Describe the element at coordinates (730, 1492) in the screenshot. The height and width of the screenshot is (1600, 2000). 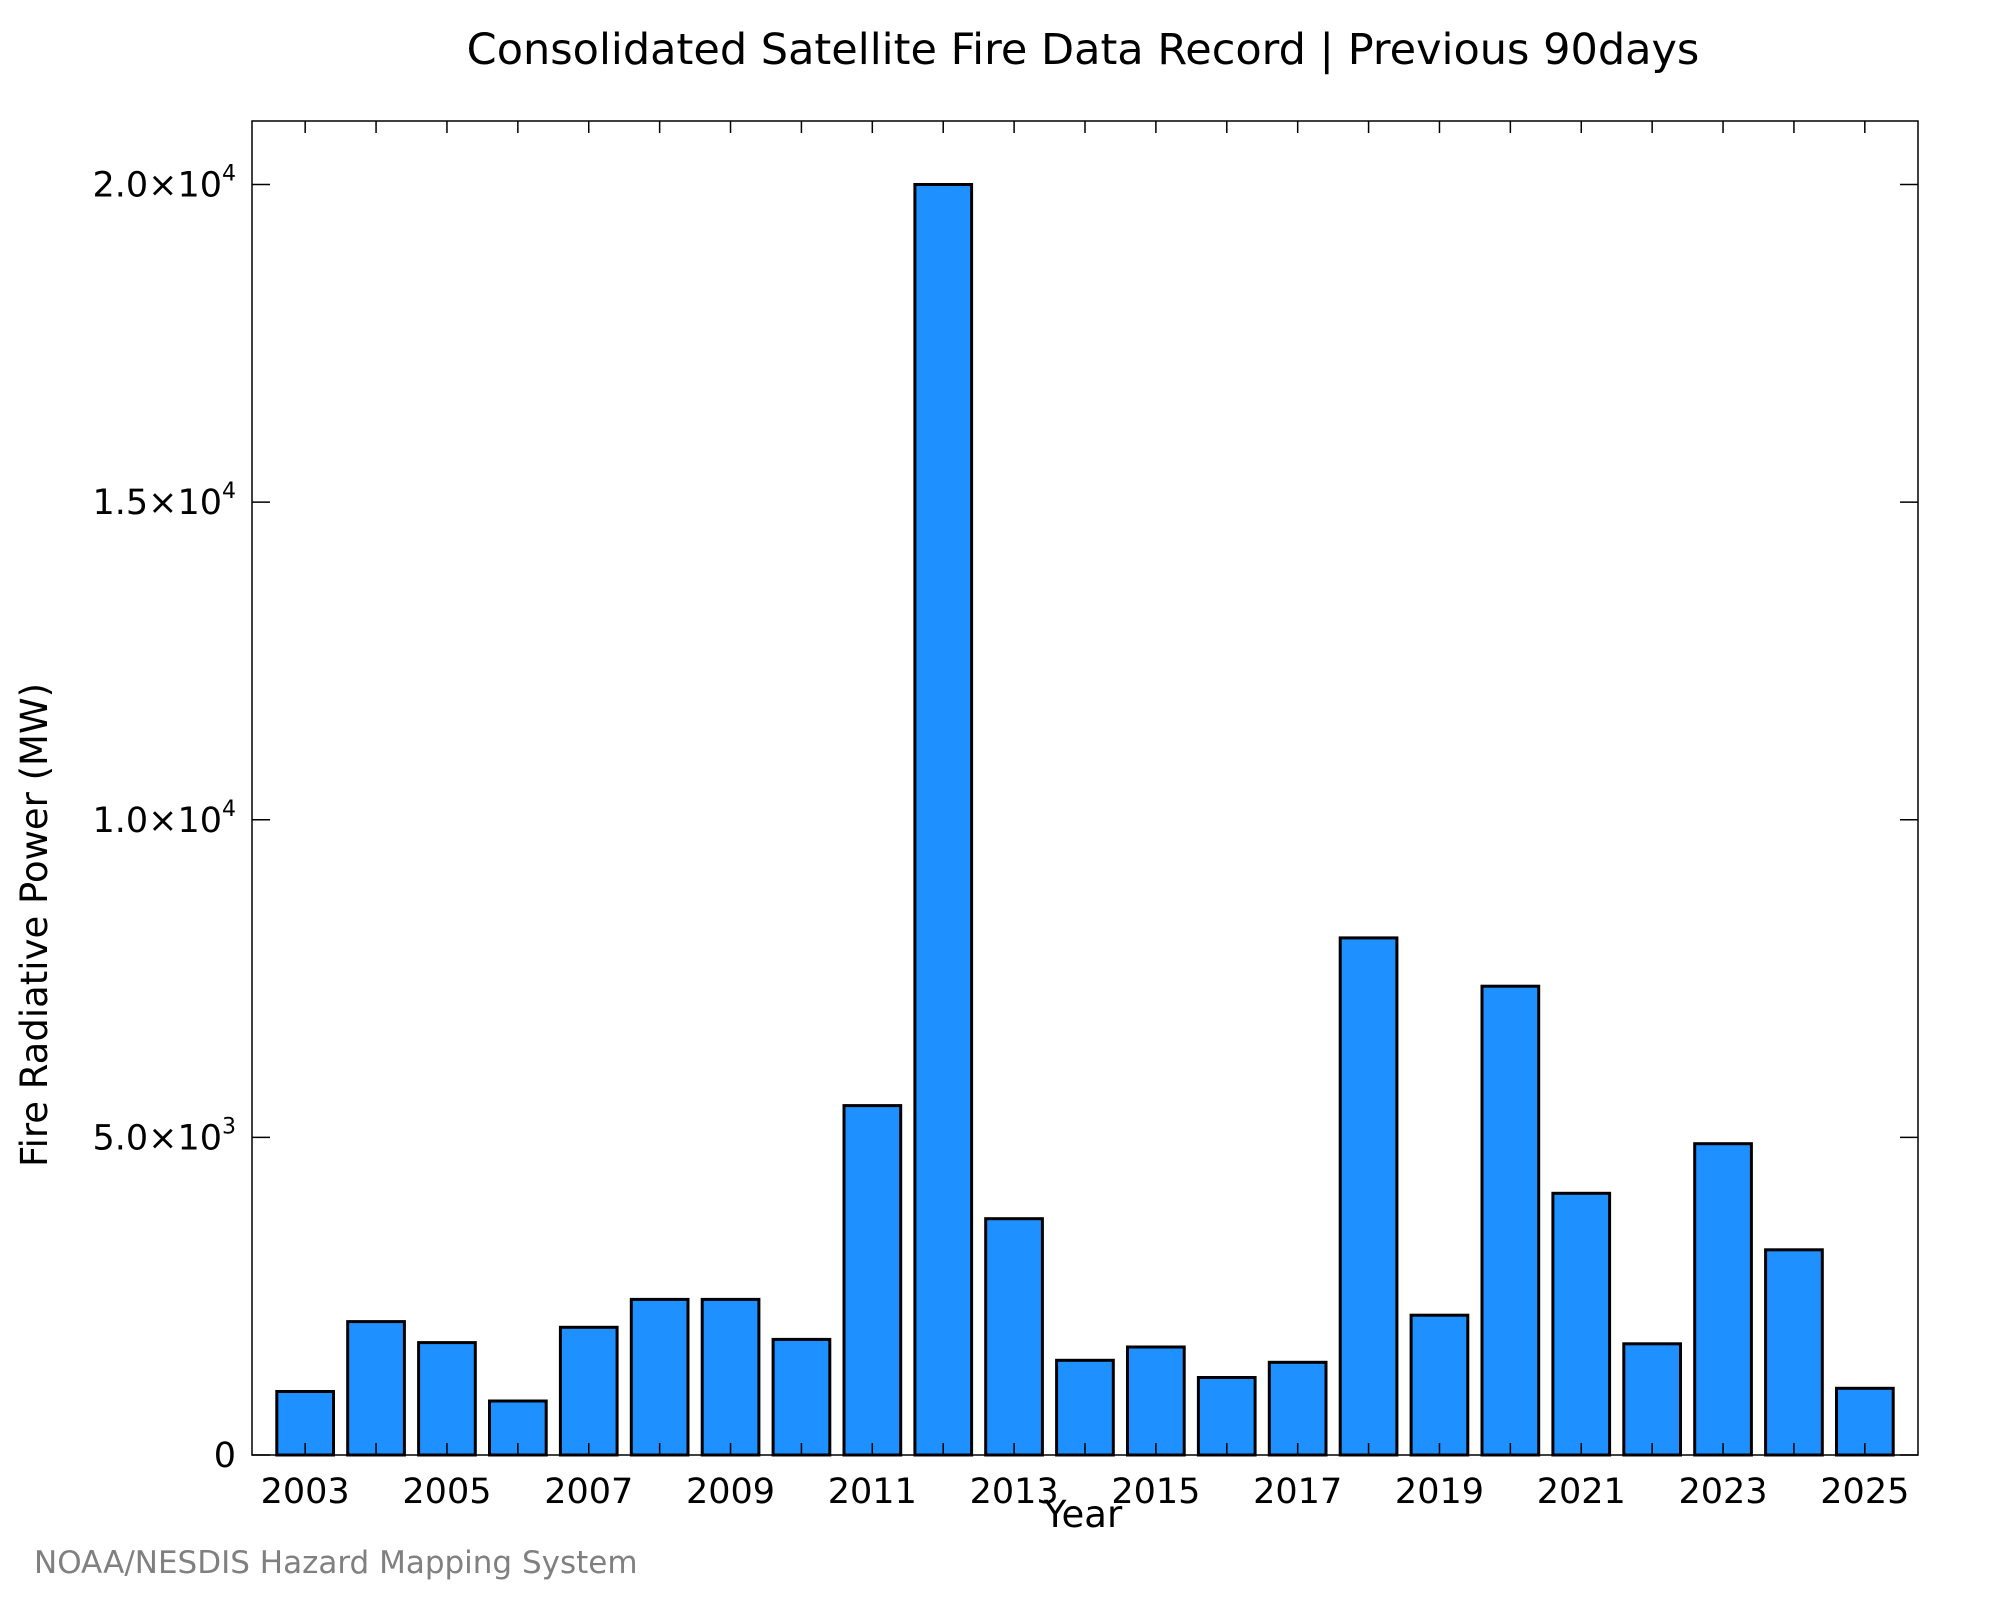
I see `x-tick-label-2009: 2009` at that location.